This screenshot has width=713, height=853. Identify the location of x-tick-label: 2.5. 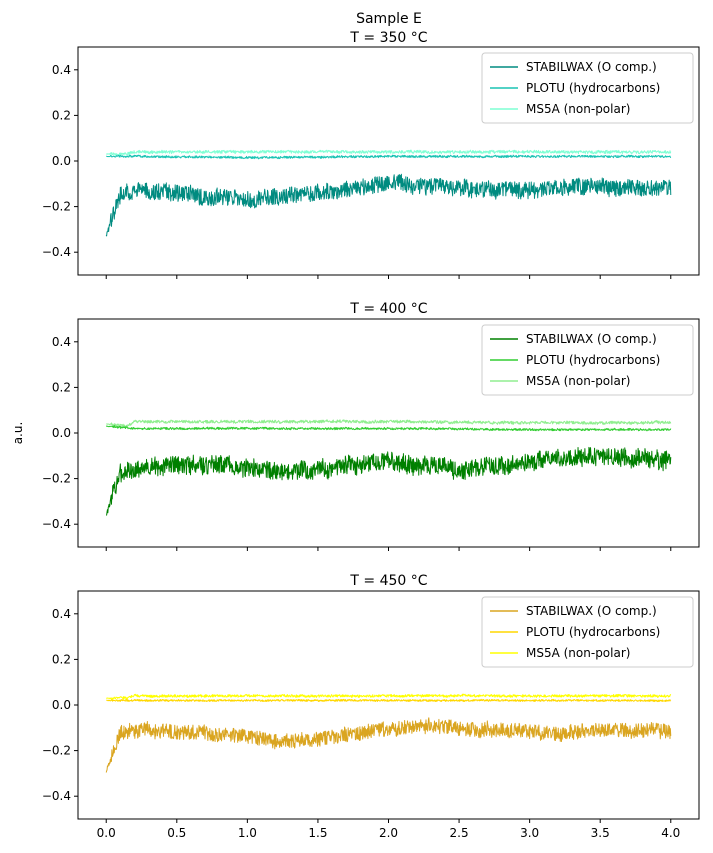
(459, 833).